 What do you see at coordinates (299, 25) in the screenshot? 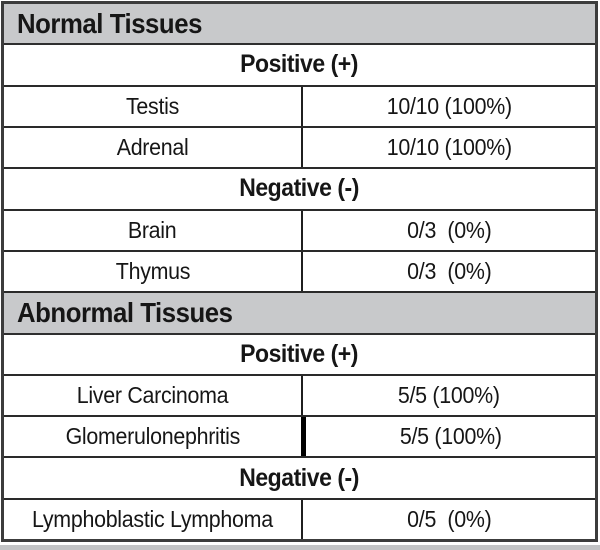
I see `section-header-row-normal-tissues: Normal Tissues` at bounding box center [299, 25].